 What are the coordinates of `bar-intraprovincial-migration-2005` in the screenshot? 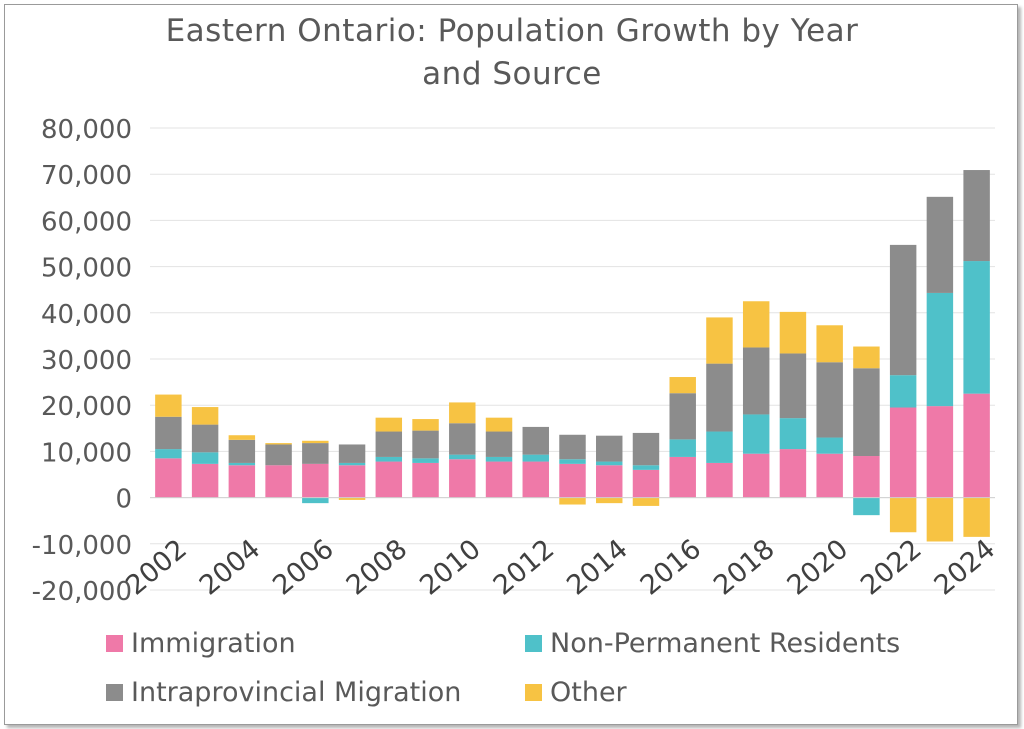 It's located at (278, 455).